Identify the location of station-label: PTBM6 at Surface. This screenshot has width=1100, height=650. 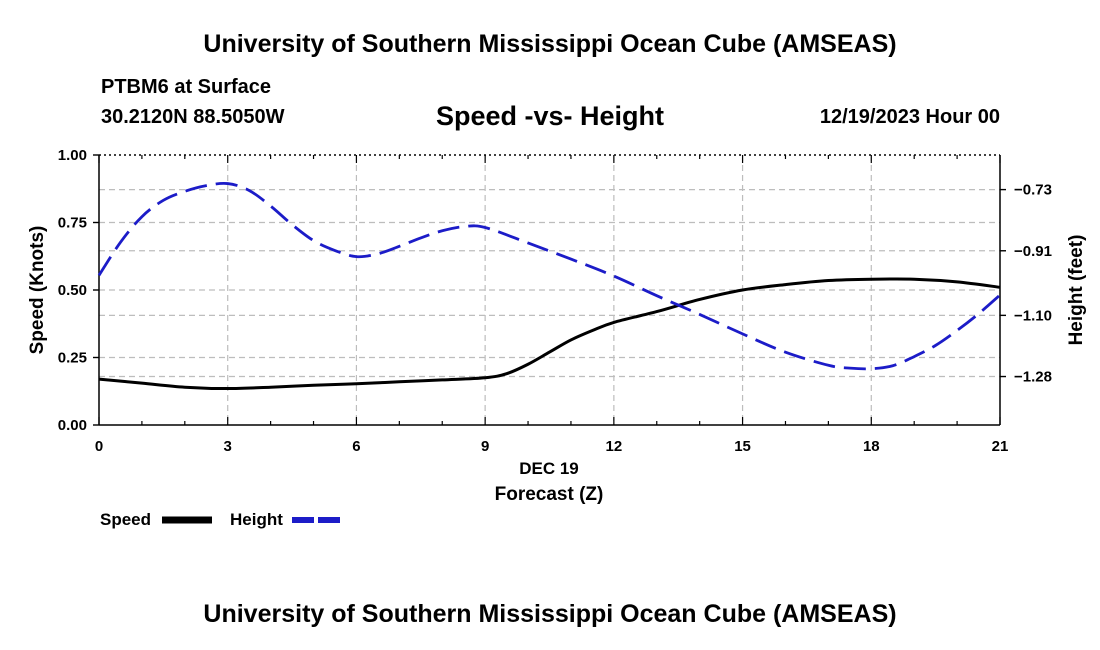
(186, 87).